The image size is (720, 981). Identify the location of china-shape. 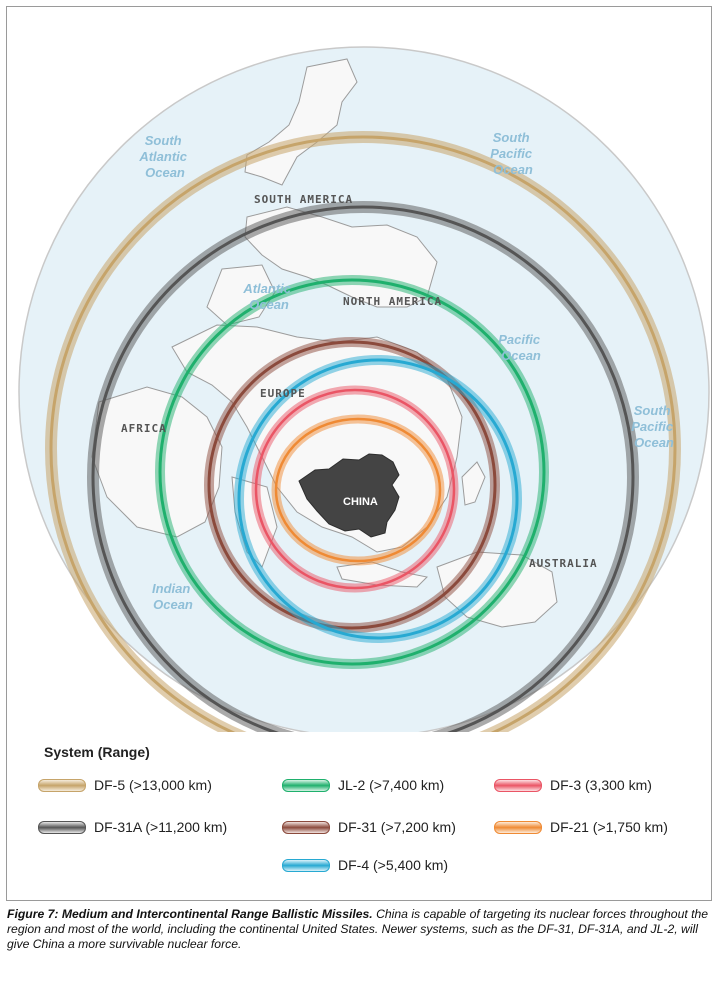
(349, 495).